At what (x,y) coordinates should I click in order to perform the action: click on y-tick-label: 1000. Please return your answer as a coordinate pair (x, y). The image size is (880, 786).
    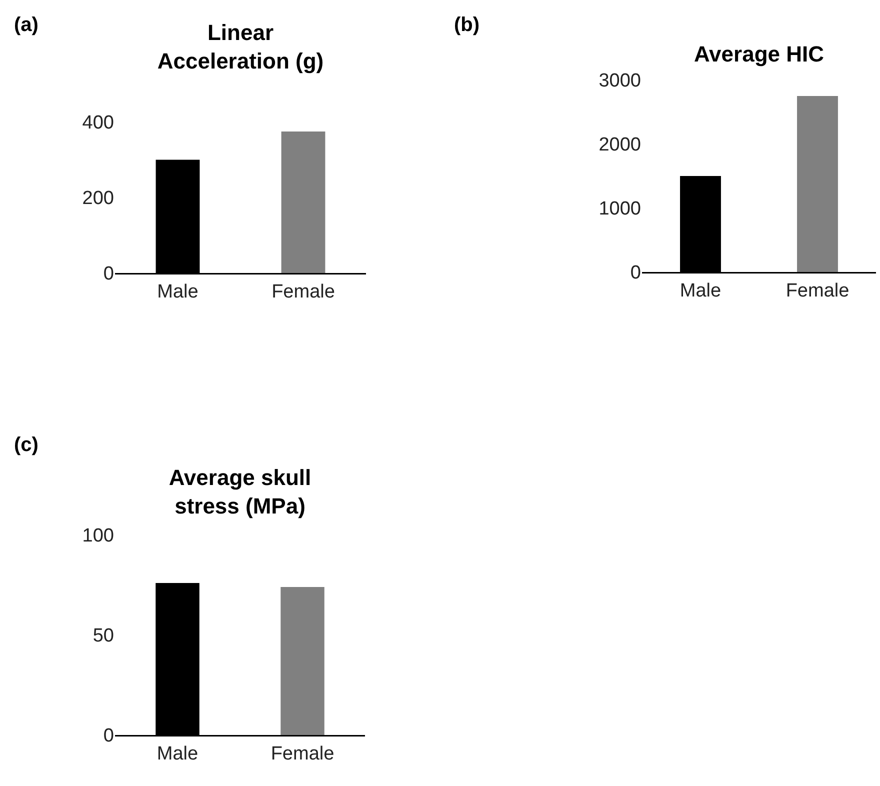
    Looking at the image, I should click on (619, 209).